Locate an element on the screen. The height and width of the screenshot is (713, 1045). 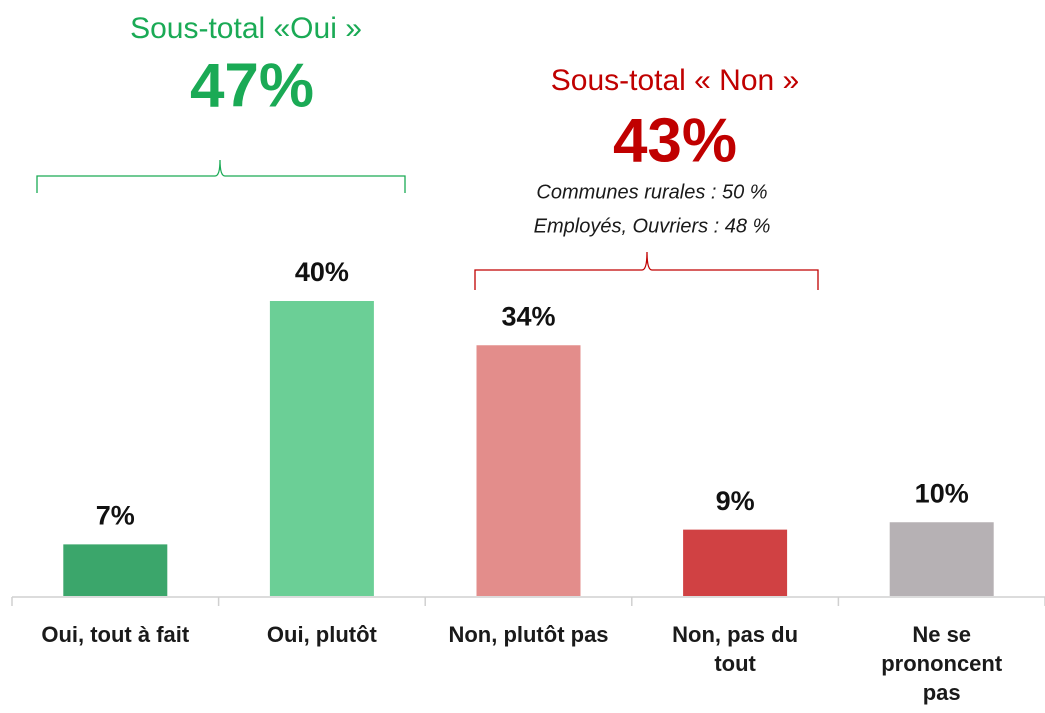
non-total: 43% is located at coordinates (675, 140).